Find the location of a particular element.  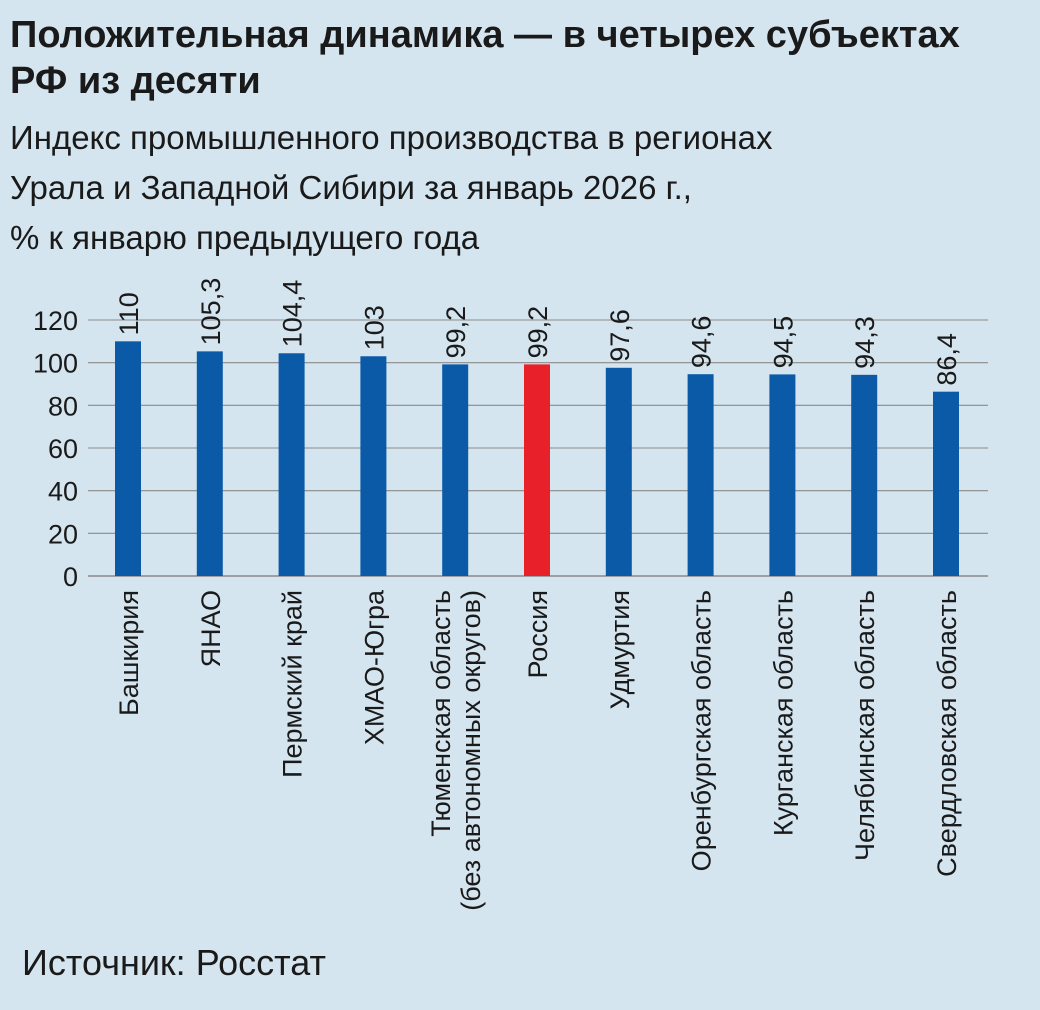

subtitle-line: % к январю предыдущего года is located at coordinates (245, 237).